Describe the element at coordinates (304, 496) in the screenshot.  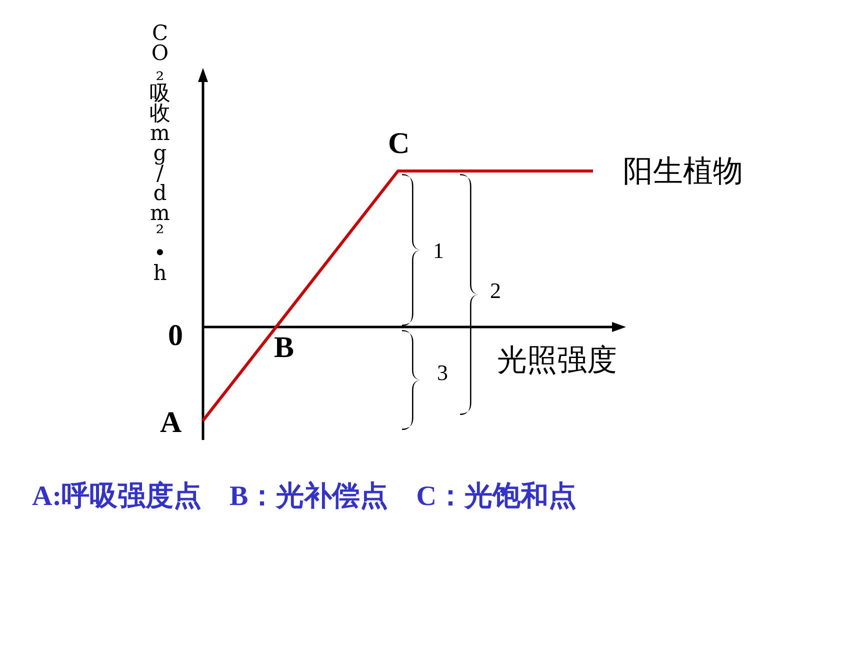
I see `text: A:呼吸强度点 B：光补偿点 C：光饱和点` at that location.